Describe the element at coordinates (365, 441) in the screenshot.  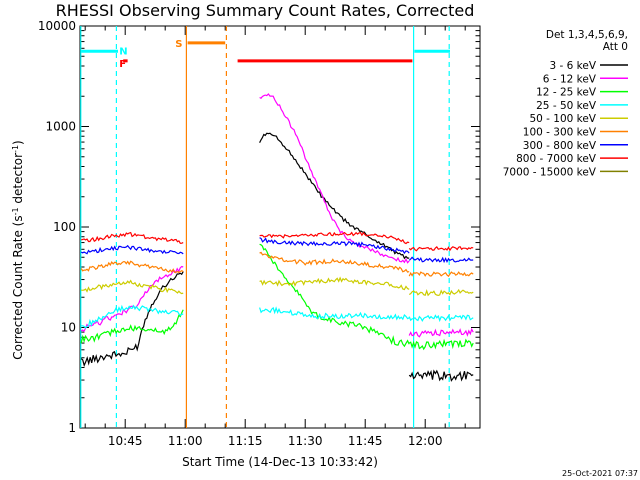
I see `x-tick-label: 11:45` at that location.